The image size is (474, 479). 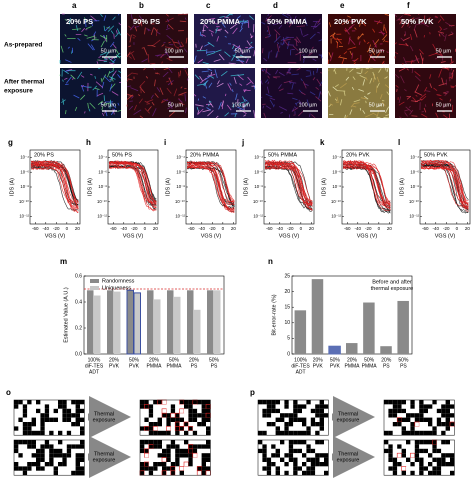 What do you see at coordinates (301, 372) in the screenshot?
I see `x-tick-label: ADT` at bounding box center [301, 372].